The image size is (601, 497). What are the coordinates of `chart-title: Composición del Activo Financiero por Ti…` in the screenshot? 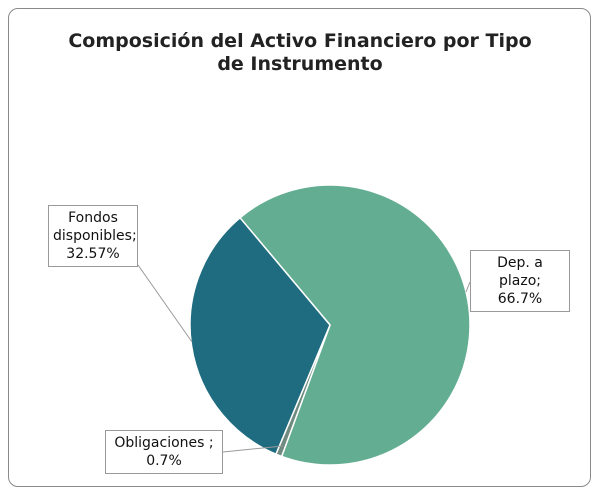 It's located at (300, 52).